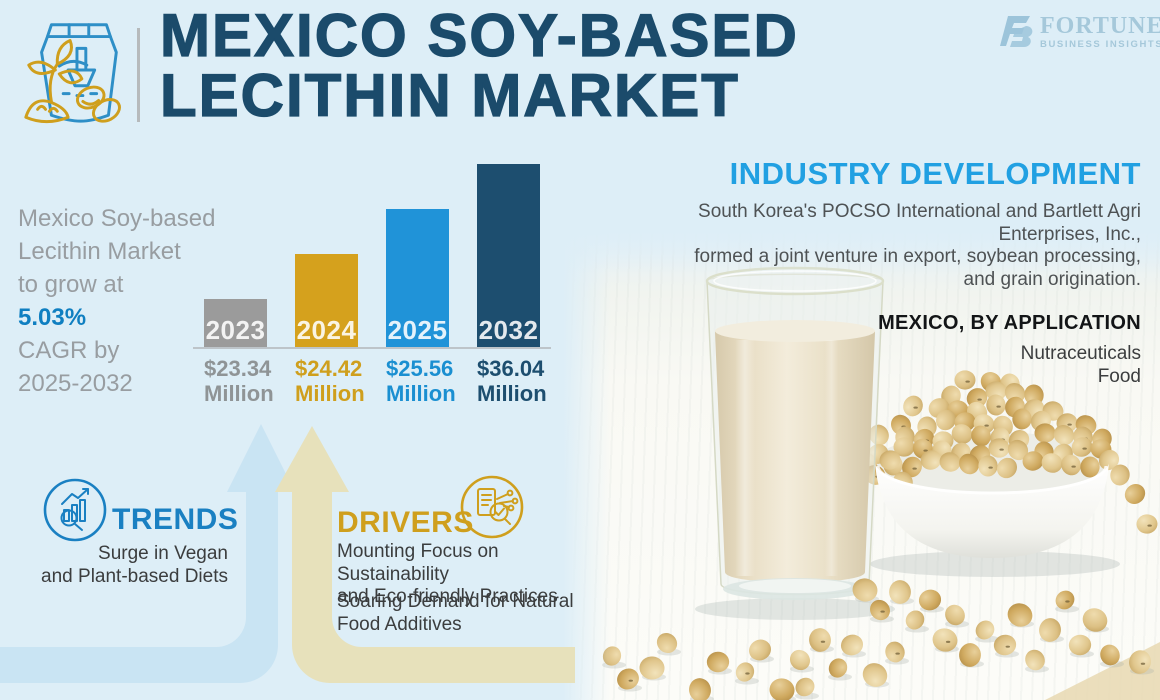 This screenshot has width=1160, height=700. I want to click on soy-flour-bag-icon, so click(72, 73).